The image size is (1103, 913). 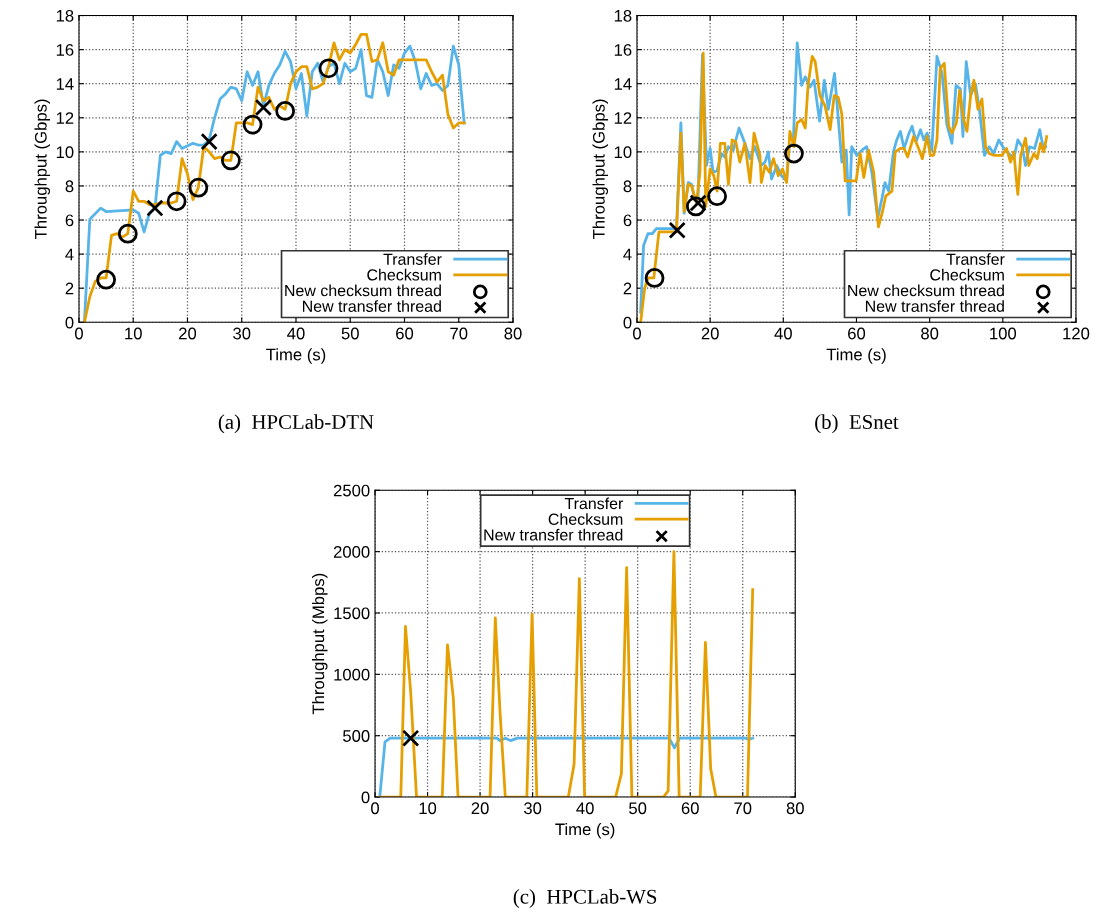 I want to click on text: (b) ESnet, so click(x=857, y=424).